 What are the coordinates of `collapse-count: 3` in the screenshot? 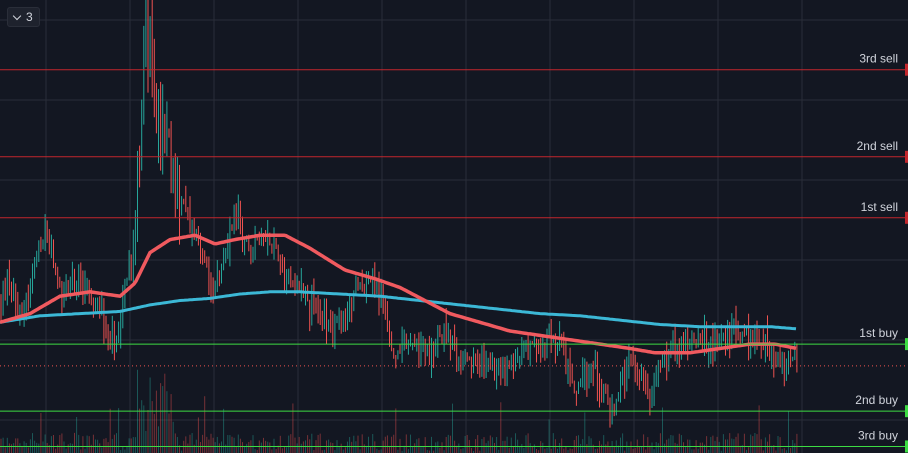 It's located at (29, 17).